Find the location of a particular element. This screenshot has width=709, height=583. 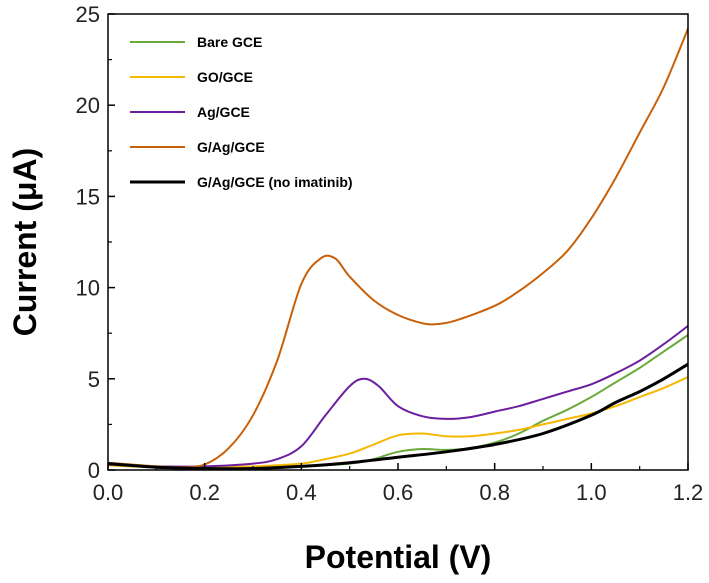

legend-label-1: Bare GCE is located at coordinates (229, 42).